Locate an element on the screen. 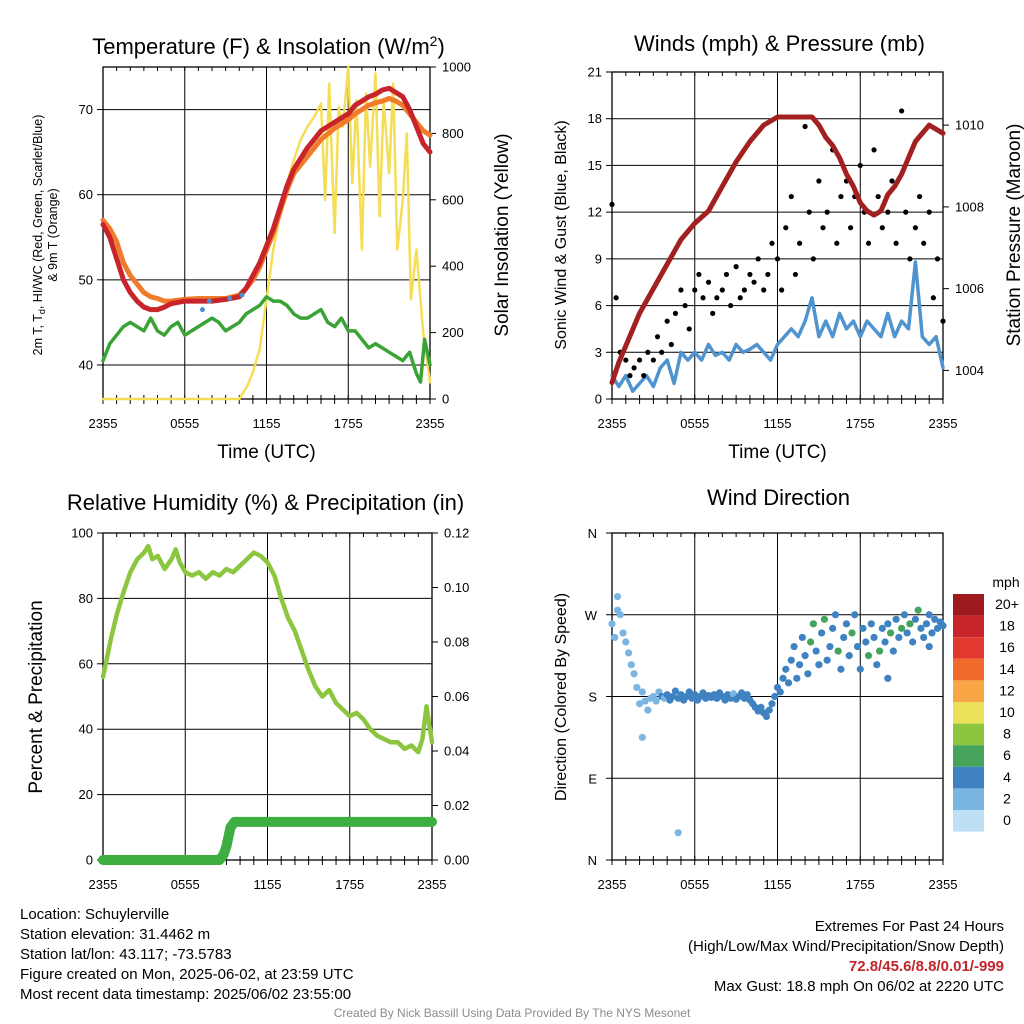  y-tick-label: W is located at coordinates (591, 615).